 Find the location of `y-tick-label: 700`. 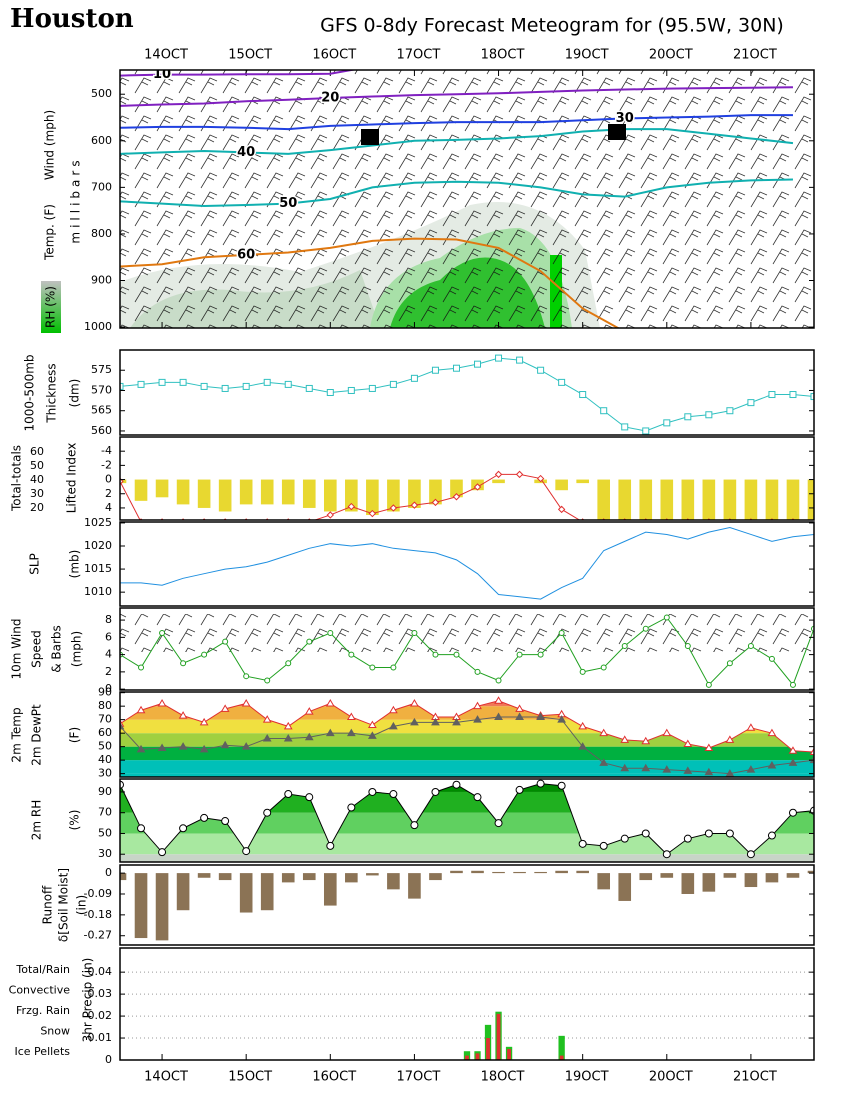

y-tick-label: 700 is located at coordinates (101, 186).